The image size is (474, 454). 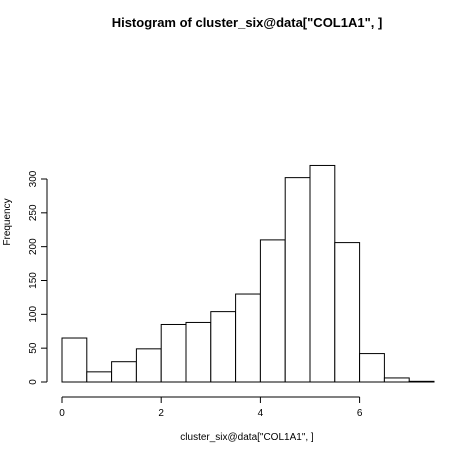 What do you see at coordinates (33, 348) in the screenshot?
I see `y-tick-label: 50` at bounding box center [33, 348].